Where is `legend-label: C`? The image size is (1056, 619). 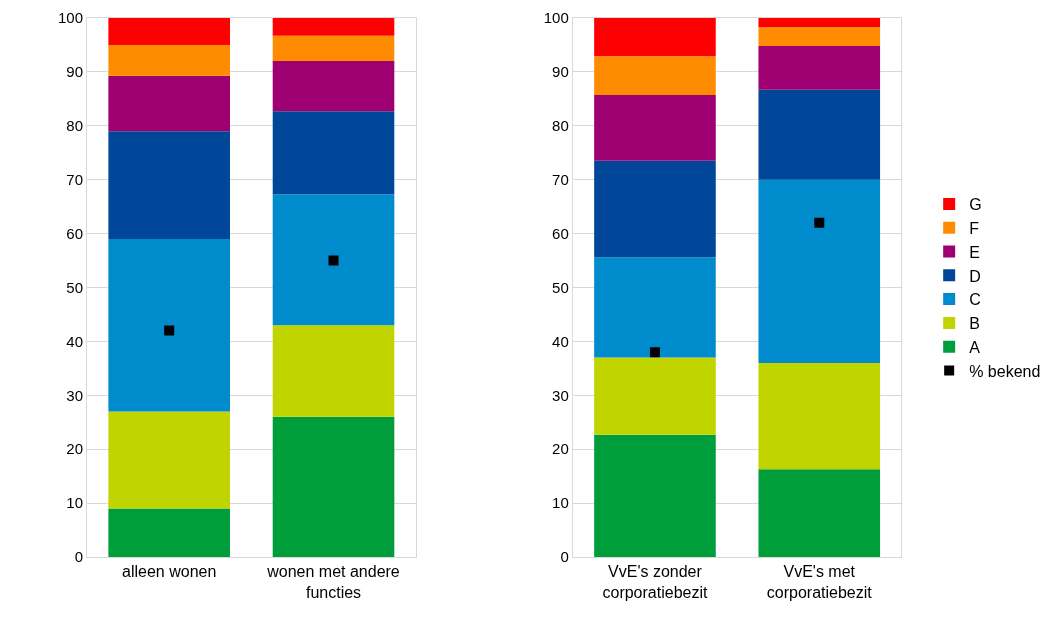
legend-label: C is located at coordinates (975, 300).